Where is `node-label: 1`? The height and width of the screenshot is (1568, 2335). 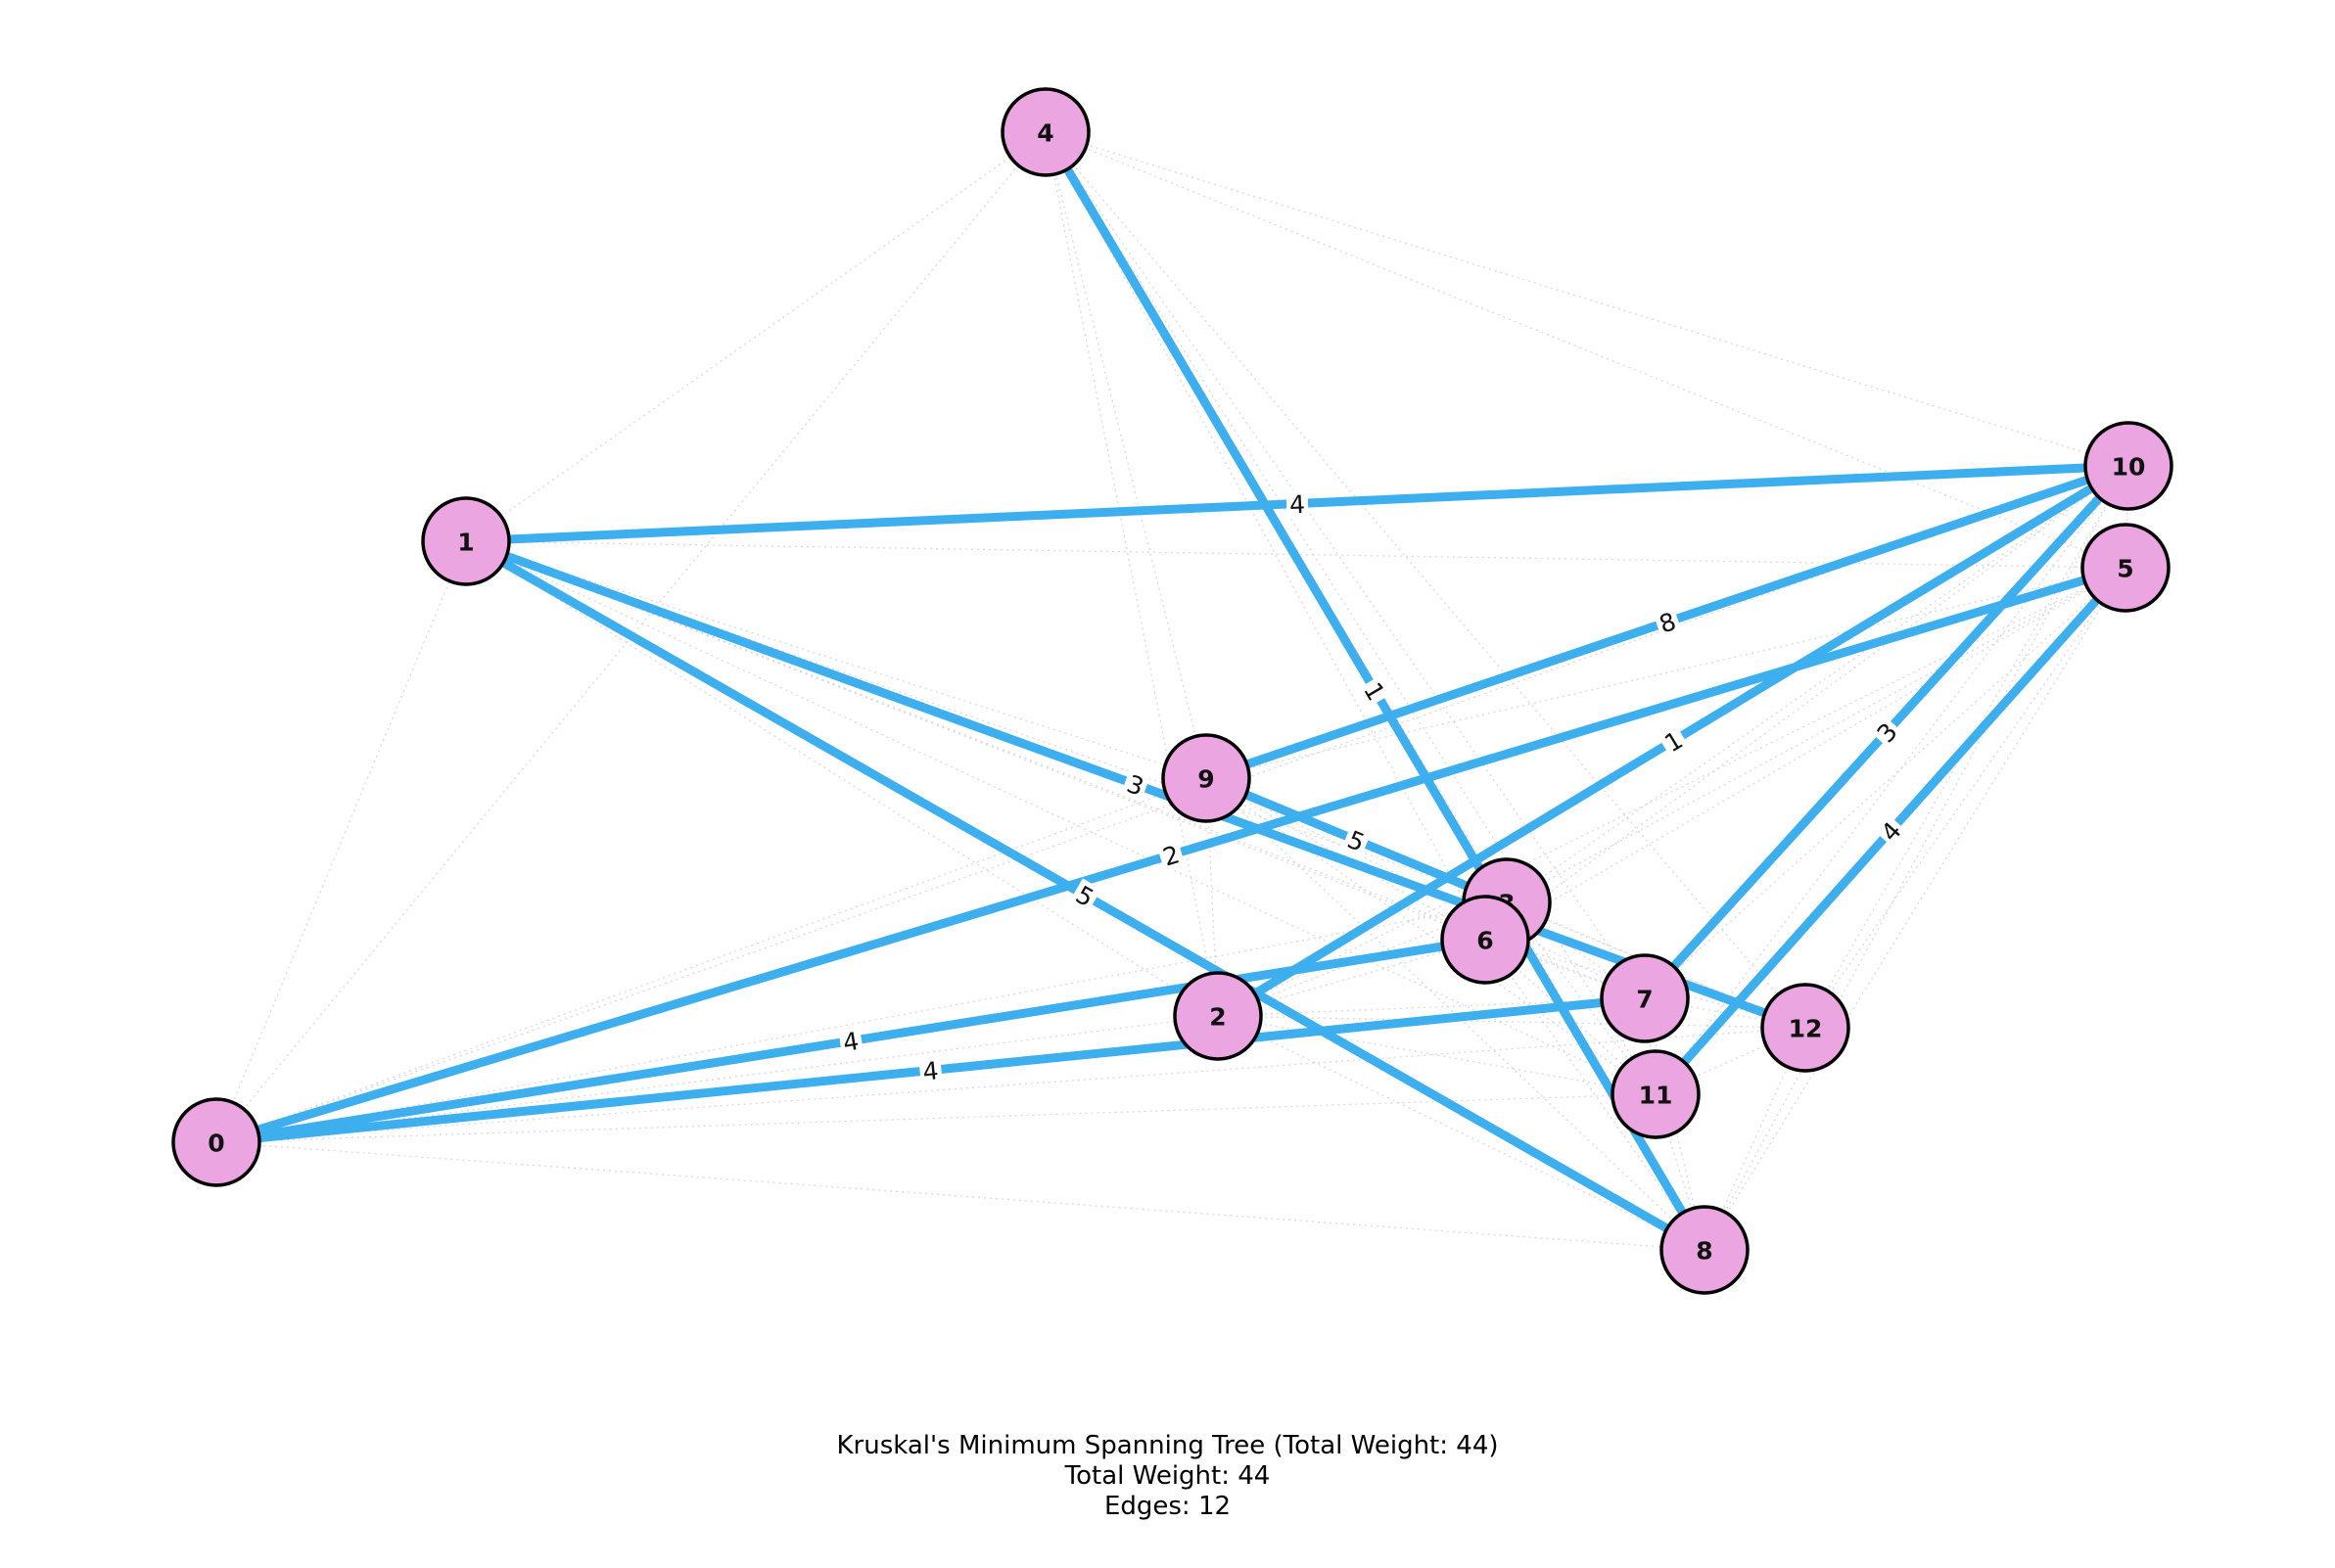 node-label: 1 is located at coordinates (465, 543).